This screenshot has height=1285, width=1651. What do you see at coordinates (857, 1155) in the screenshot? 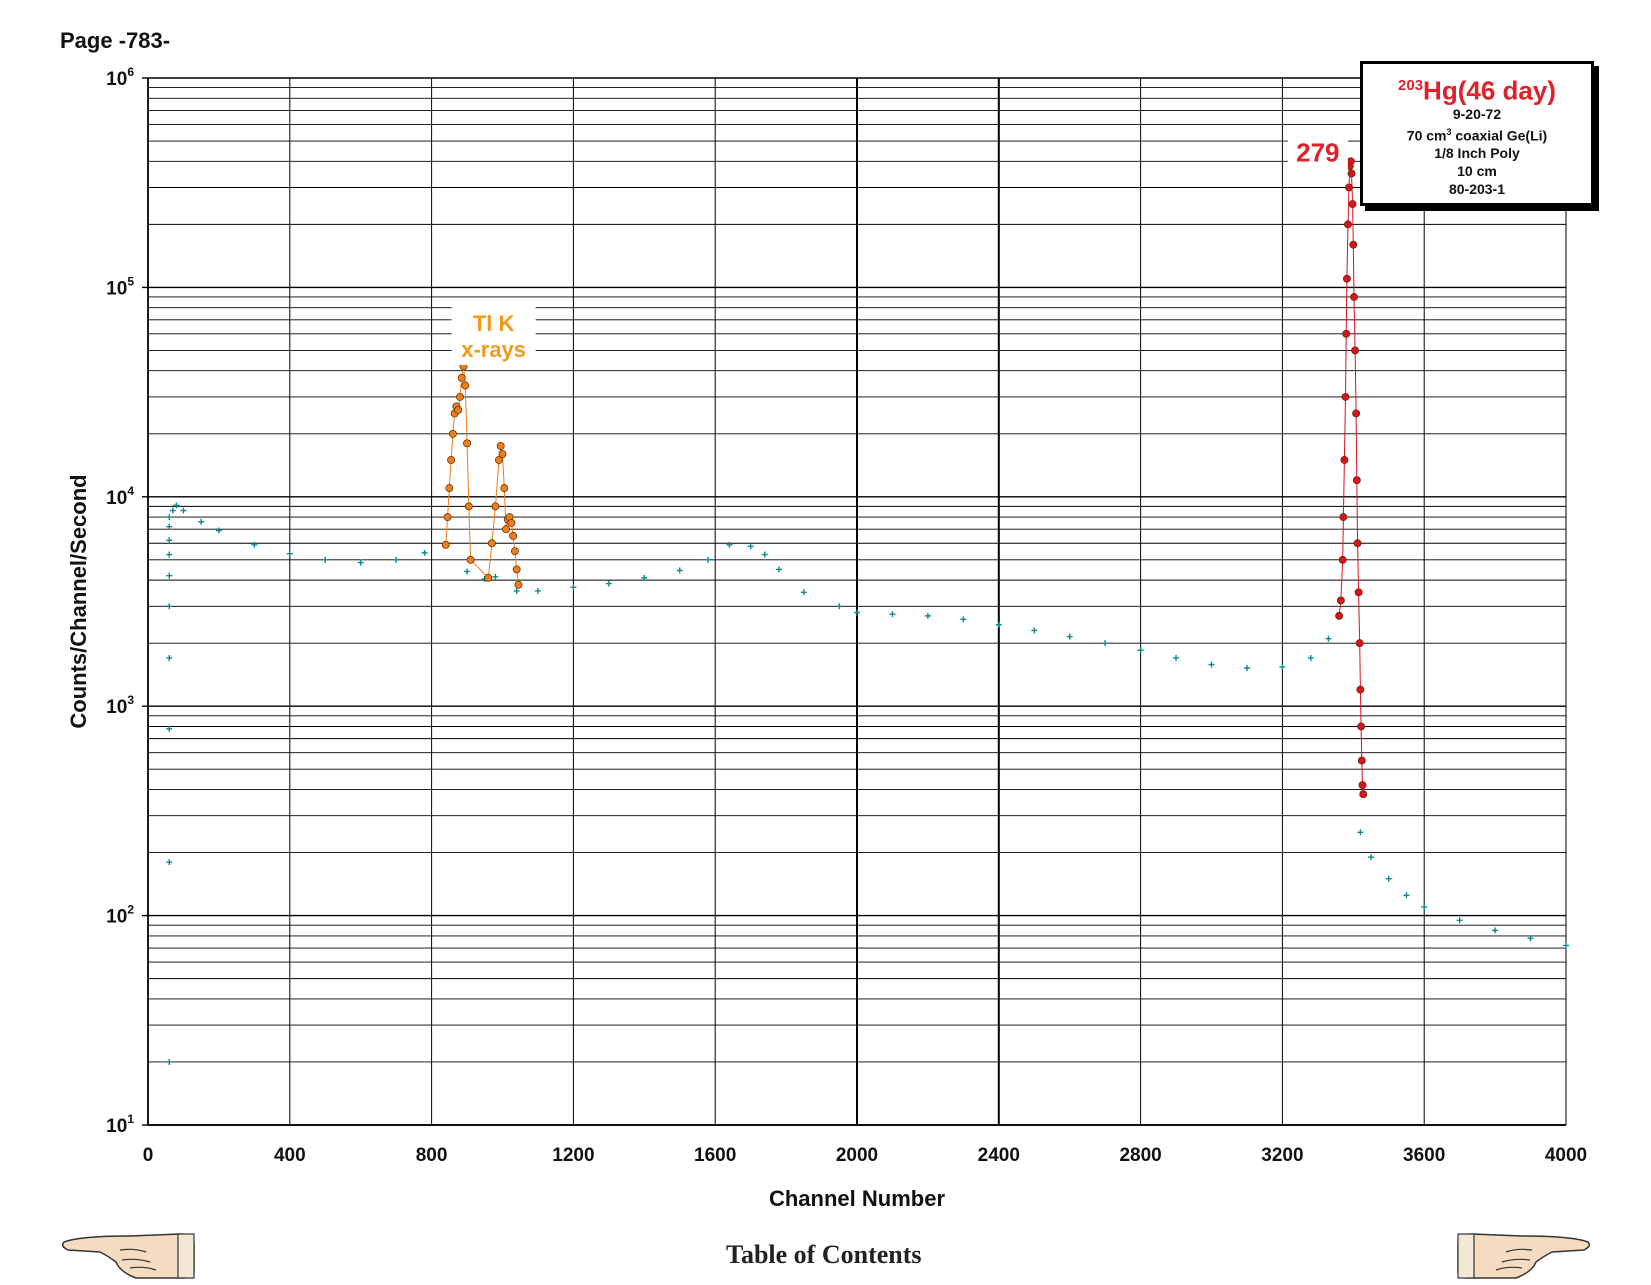
I see `x-tick-label: 2000` at bounding box center [857, 1155].